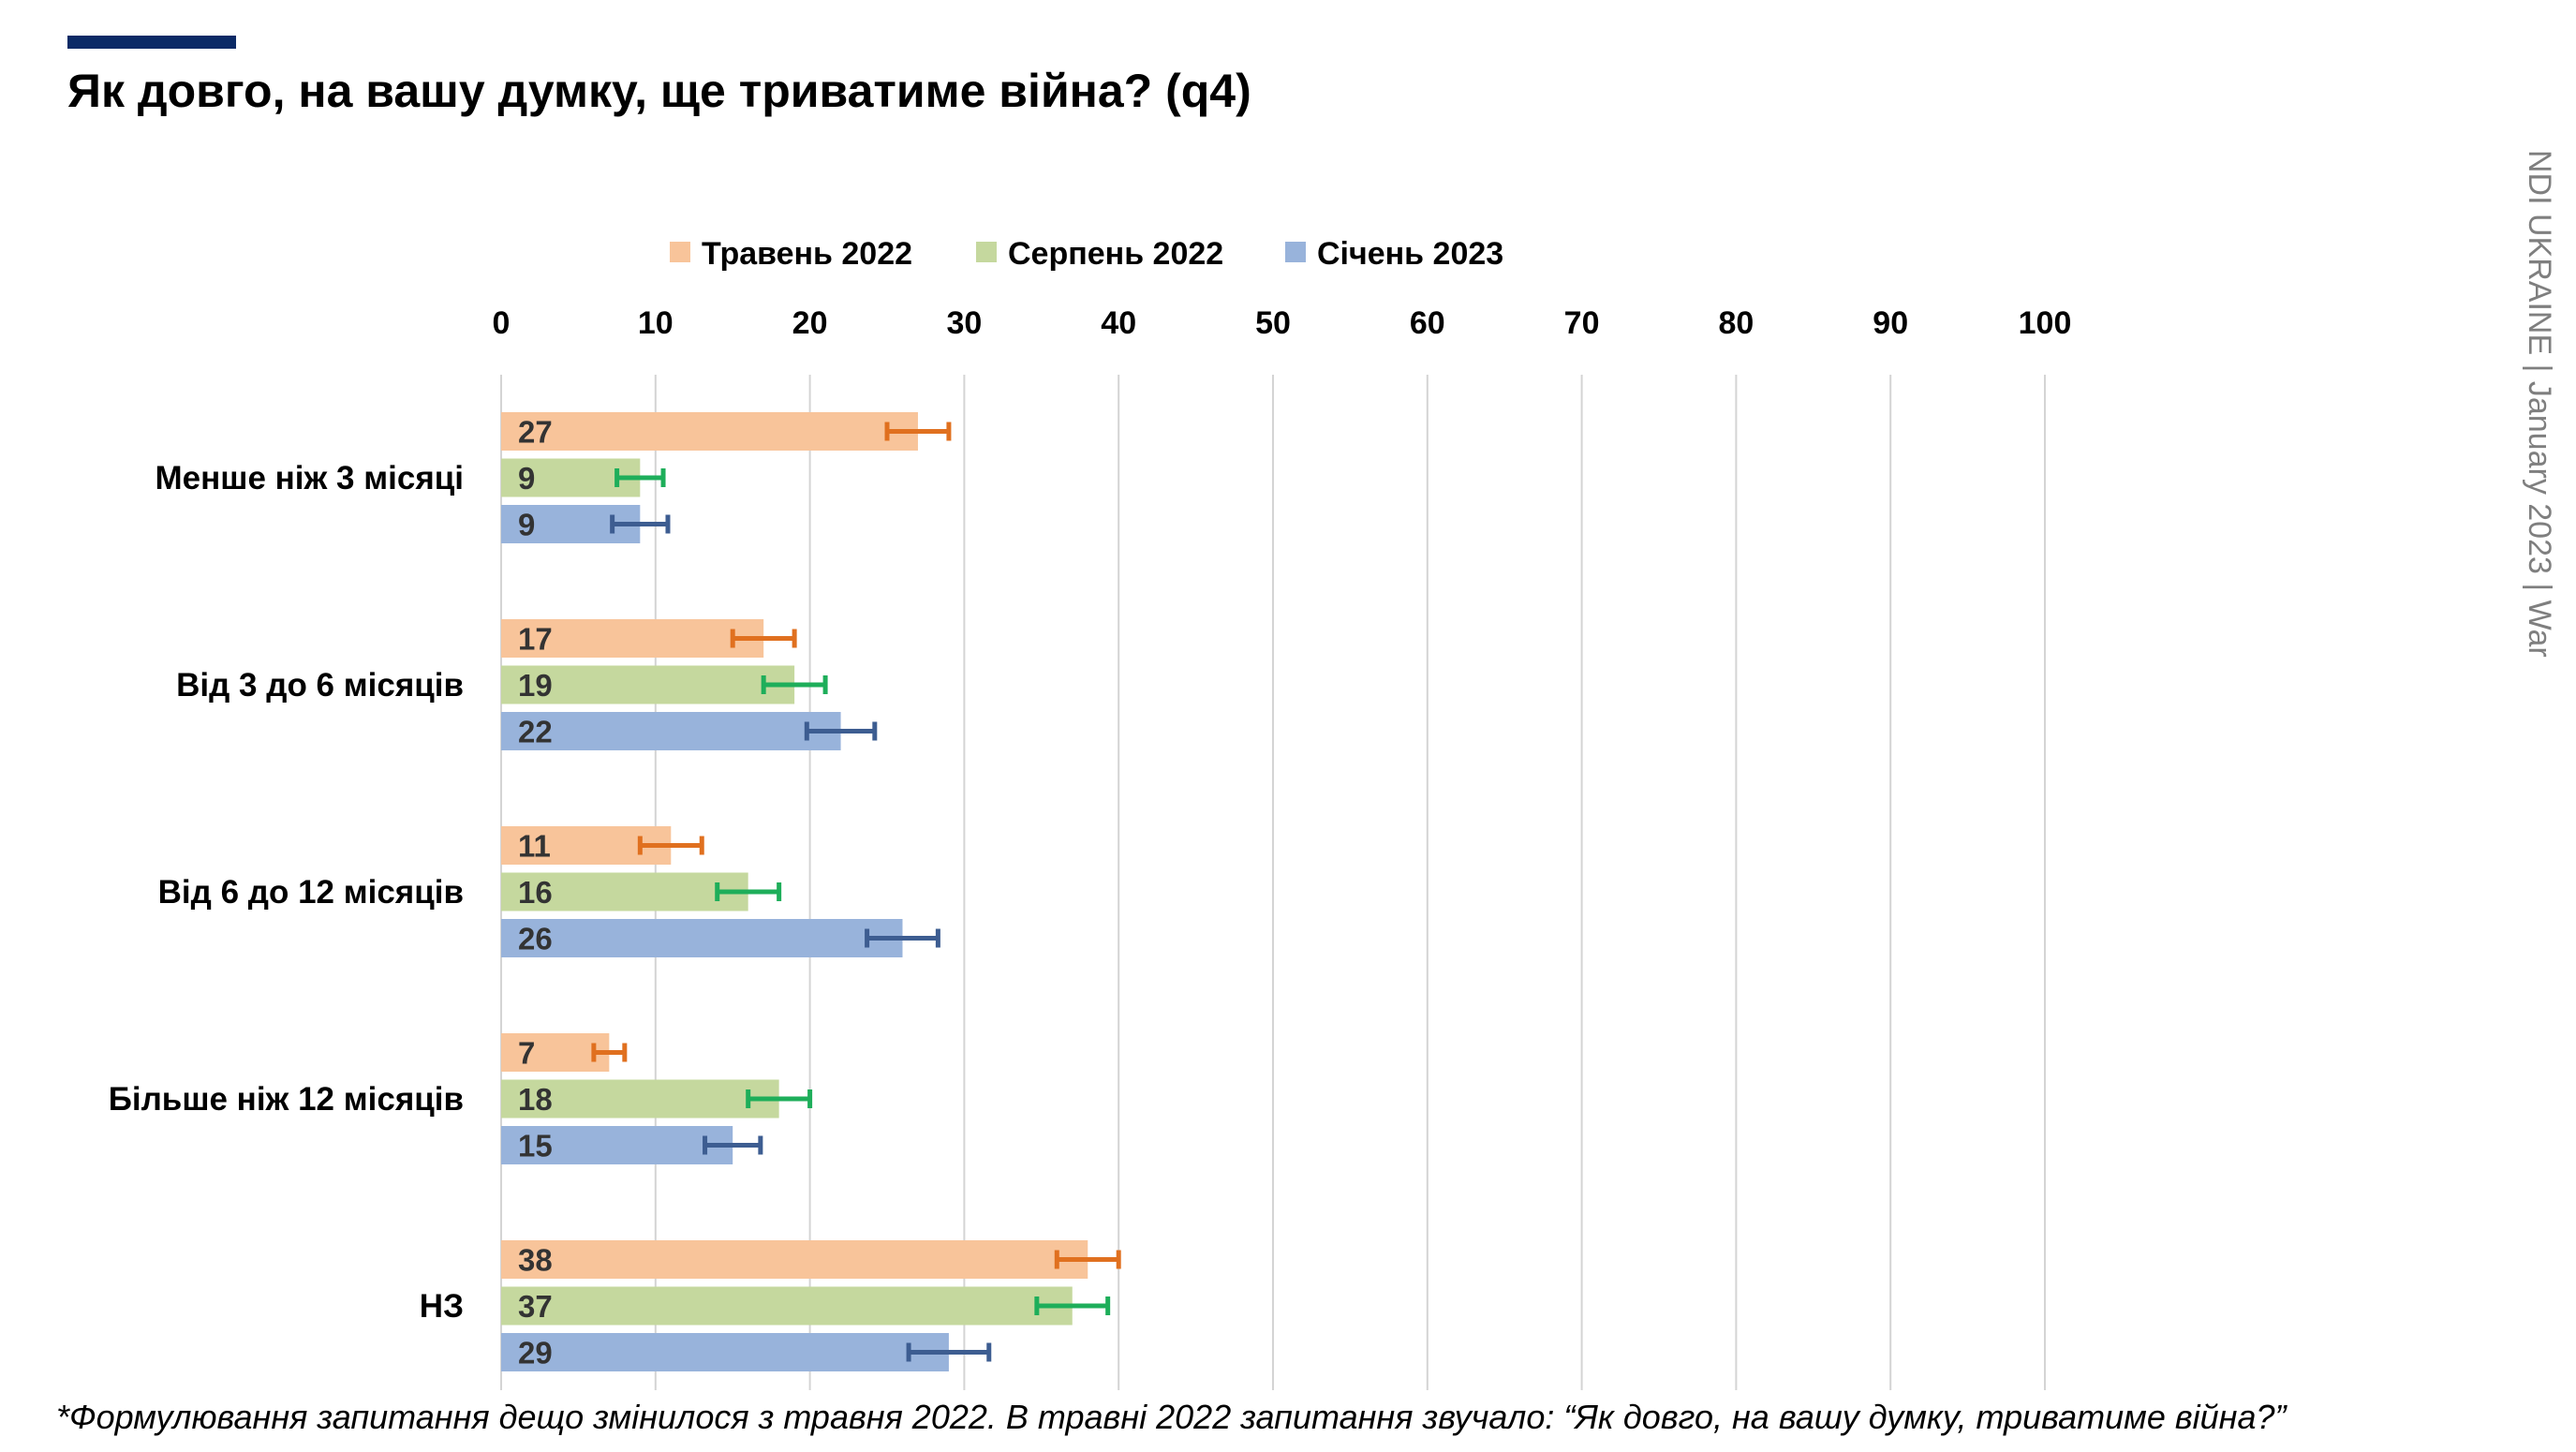 This screenshot has width=2576, height=1452. I want to click on x-tick-label: 80, so click(1736, 323).